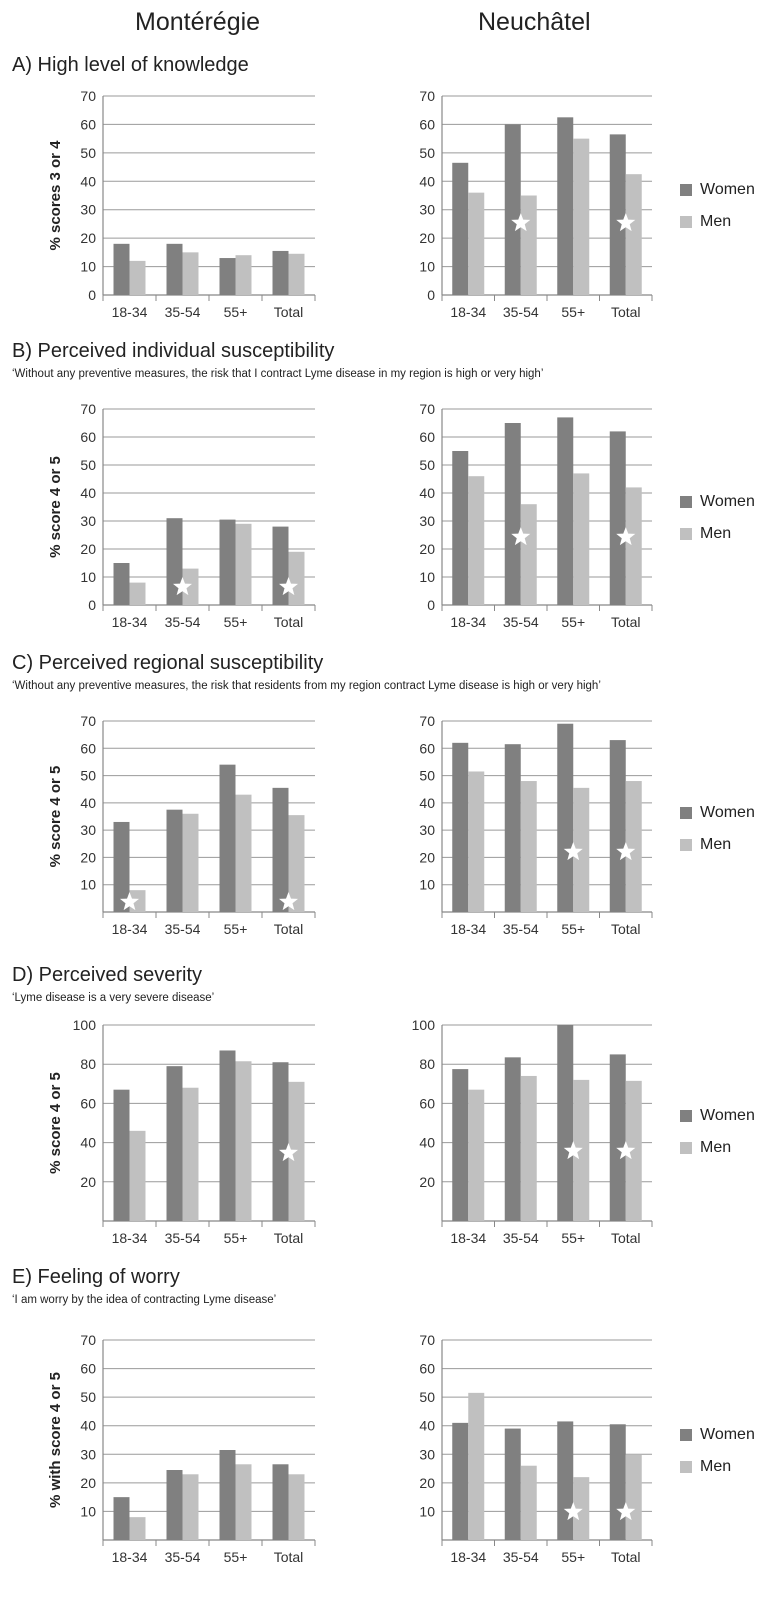 The image size is (777, 1604). What do you see at coordinates (727, 812) in the screenshot?
I see `legend-label-women: Women` at bounding box center [727, 812].